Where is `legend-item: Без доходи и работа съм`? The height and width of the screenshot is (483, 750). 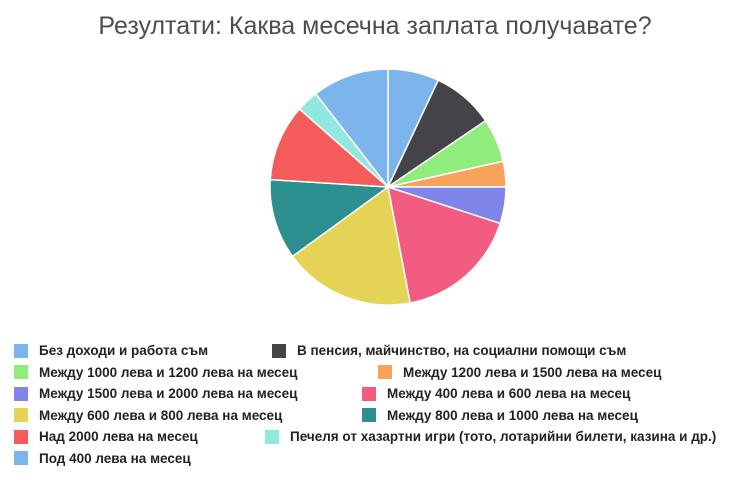
legend-item: Без доходи и работа съм is located at coordinates (111, 350).